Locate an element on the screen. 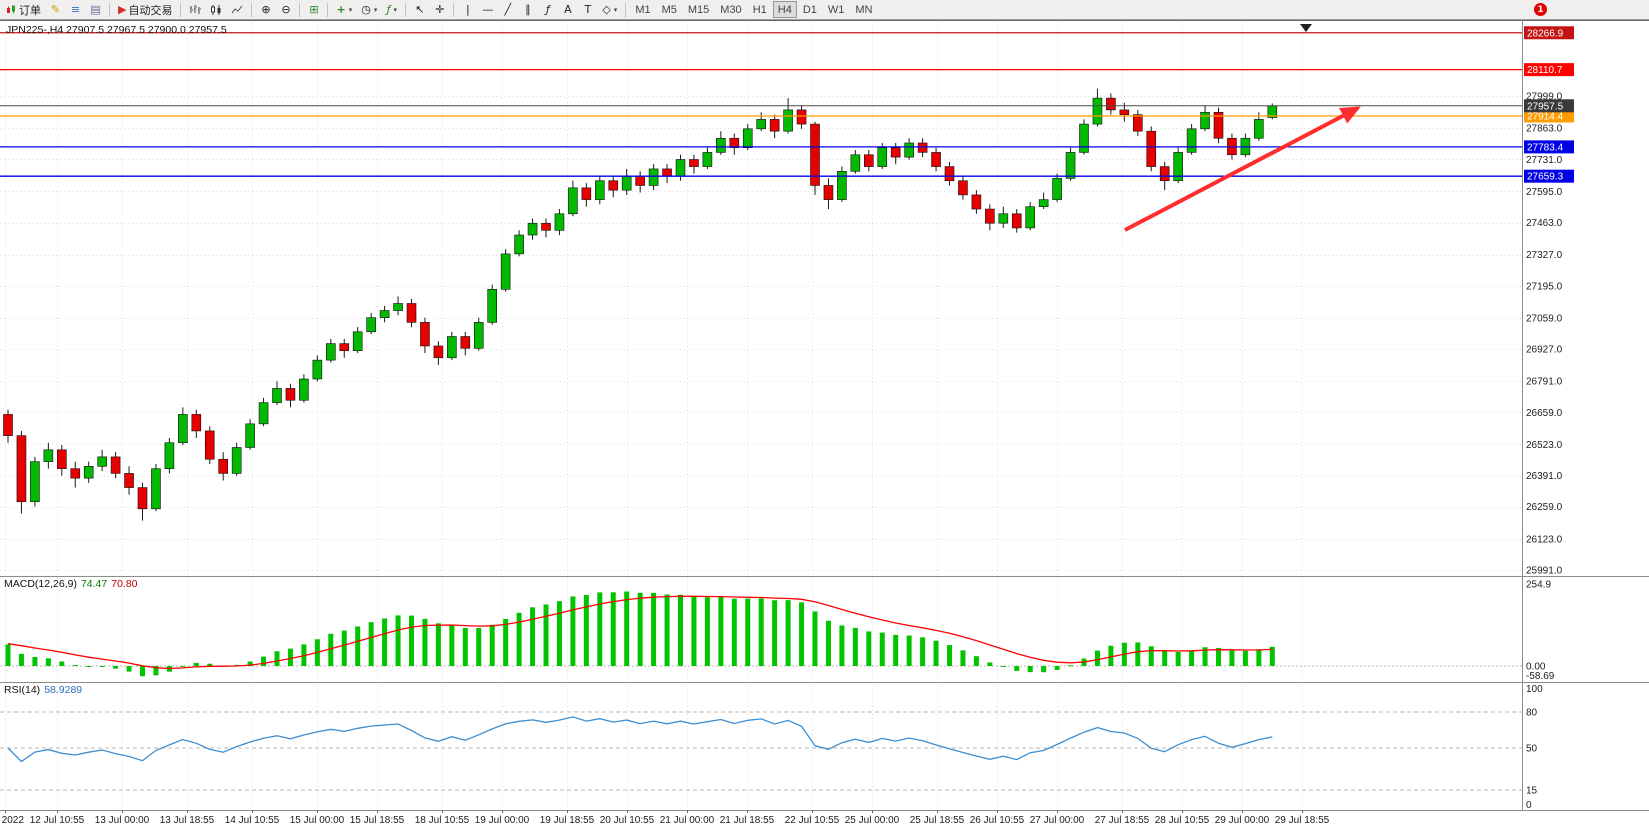  tile-windows-icon: ⊞ is located at coordinates (314, 9).